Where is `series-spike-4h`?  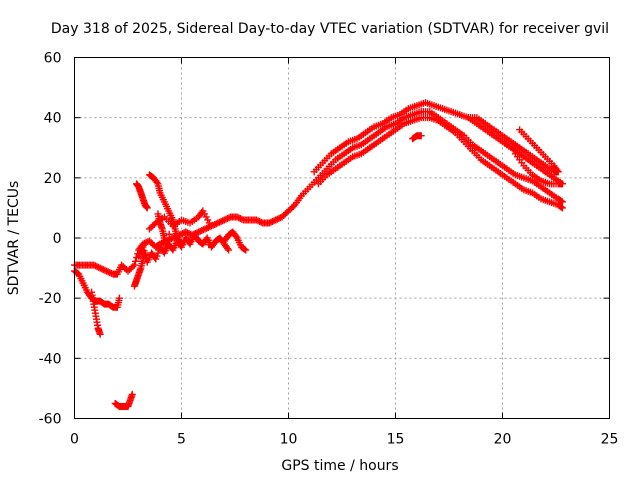
series-spike-4h is located at coordinates (162, 230).